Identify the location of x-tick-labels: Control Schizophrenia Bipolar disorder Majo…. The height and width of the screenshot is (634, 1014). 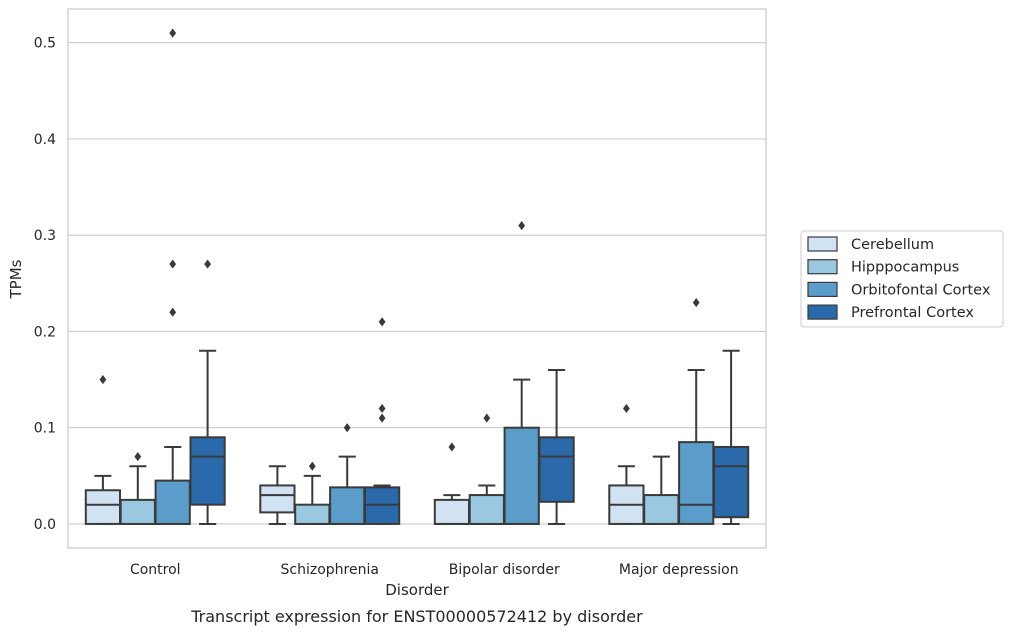
(434, 570).